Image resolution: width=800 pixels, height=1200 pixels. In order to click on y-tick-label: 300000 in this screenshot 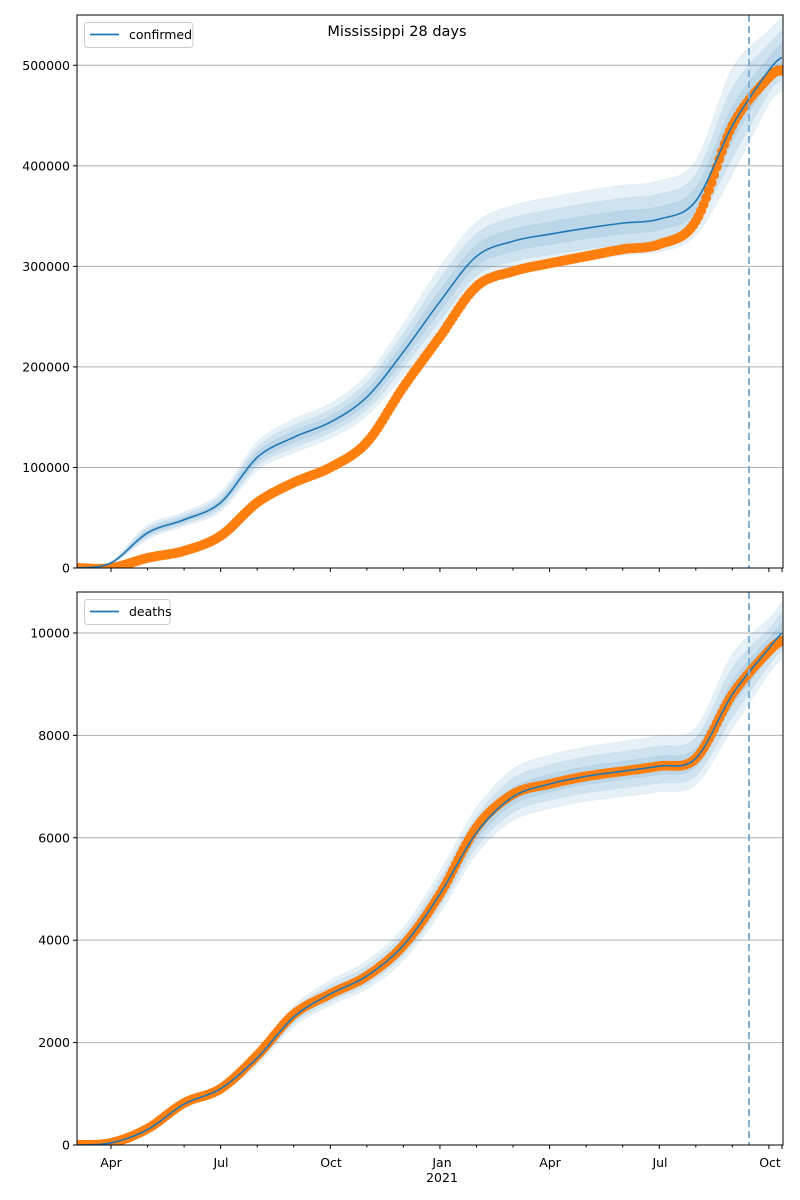, I will do `click(46, 266)`.